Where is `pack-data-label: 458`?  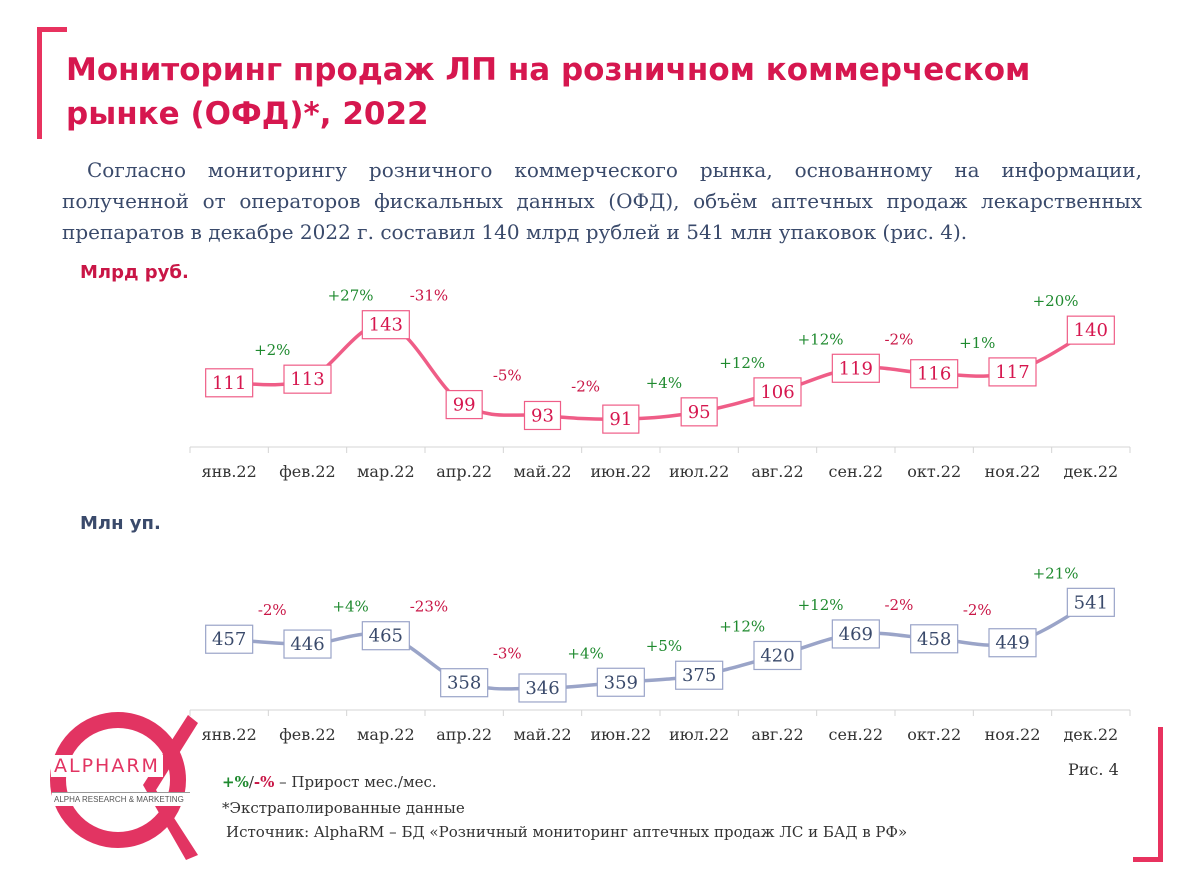
pack-data-label: 458 is located at coordinates (934, 639).